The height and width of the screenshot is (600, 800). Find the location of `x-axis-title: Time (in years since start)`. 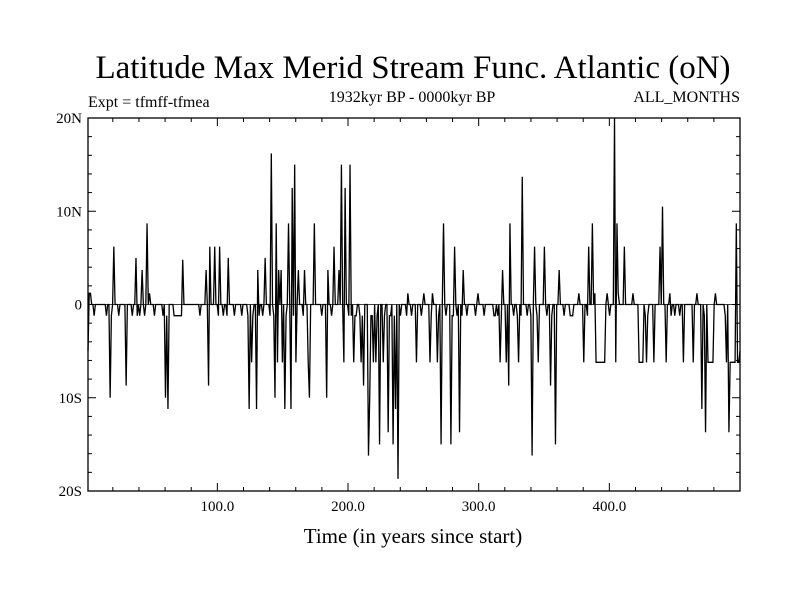

x-axis-title: Time (in years since start) is located at coordinates (413, 536).